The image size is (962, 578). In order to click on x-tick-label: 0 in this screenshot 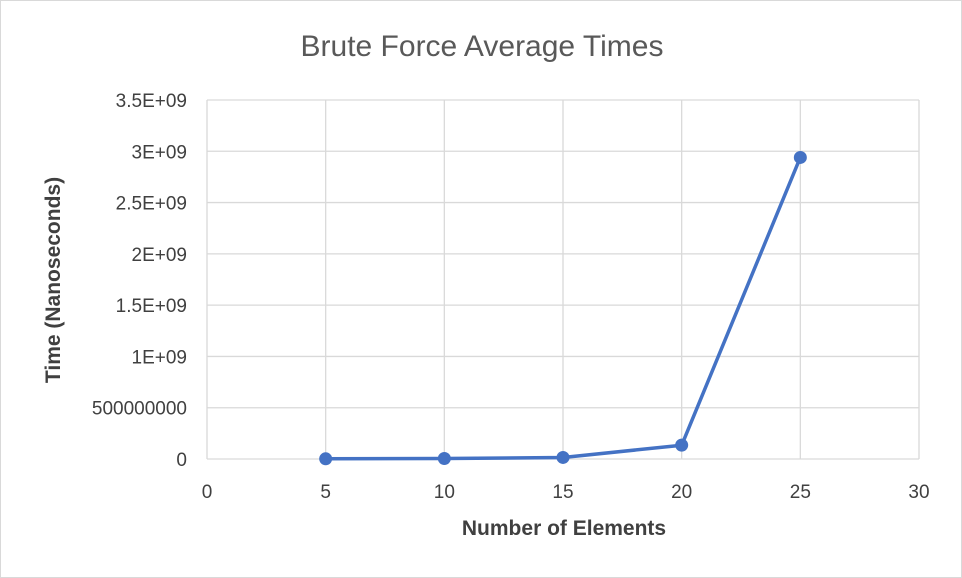, I will do `click(207, 492)`.